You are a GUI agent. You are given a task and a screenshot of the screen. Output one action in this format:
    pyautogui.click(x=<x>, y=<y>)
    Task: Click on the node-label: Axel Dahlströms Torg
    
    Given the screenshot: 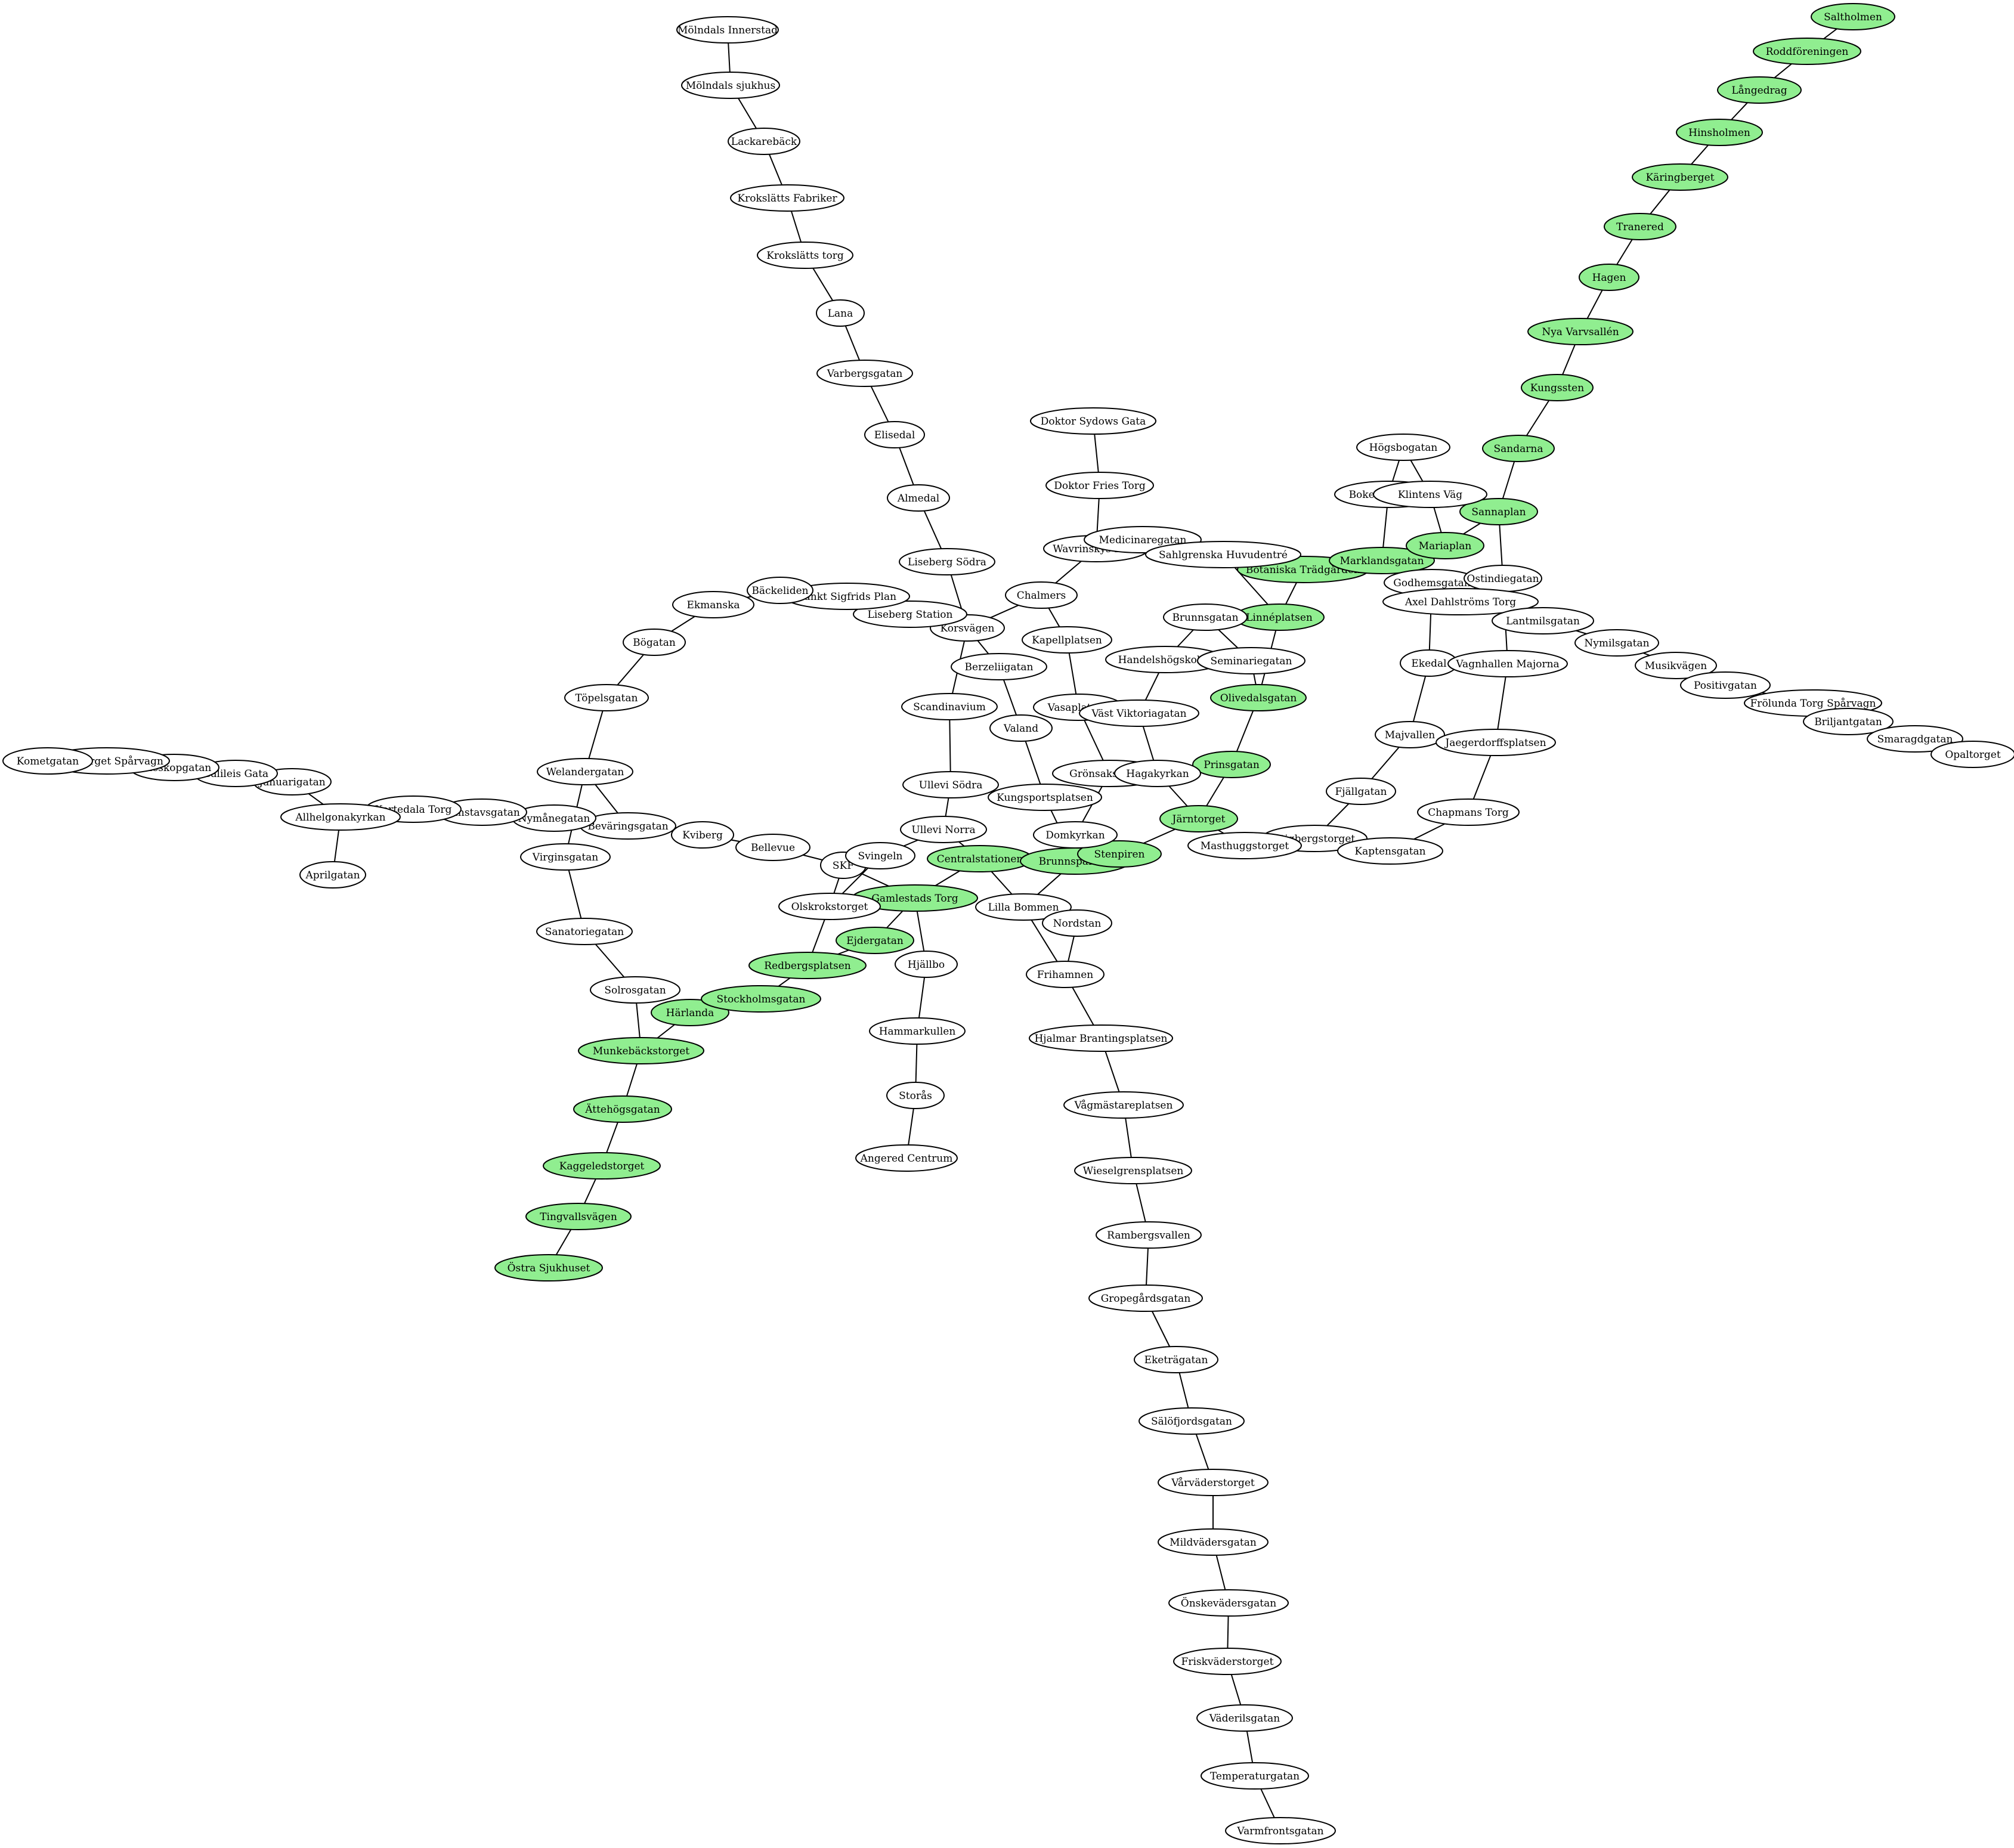 What is the action you would take?
    pyautogui.click(x=1460, y=602)
    